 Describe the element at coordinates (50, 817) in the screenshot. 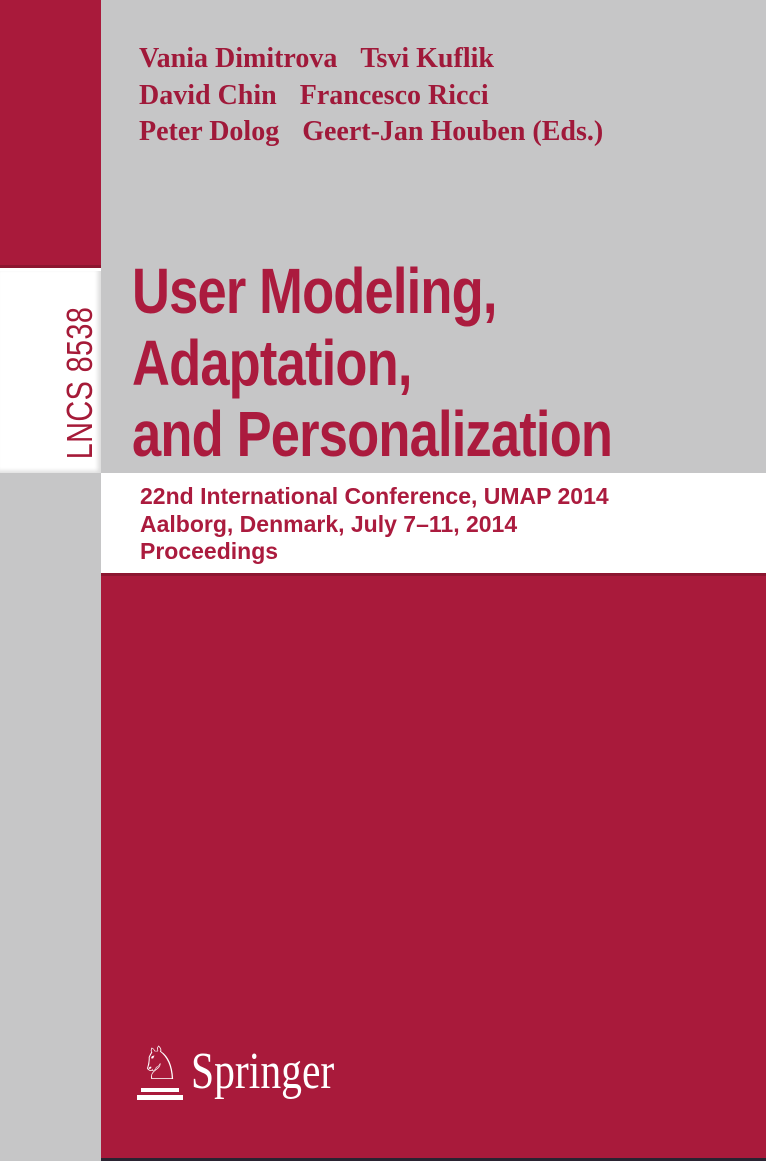

I see `spine-gray-block` at that location.